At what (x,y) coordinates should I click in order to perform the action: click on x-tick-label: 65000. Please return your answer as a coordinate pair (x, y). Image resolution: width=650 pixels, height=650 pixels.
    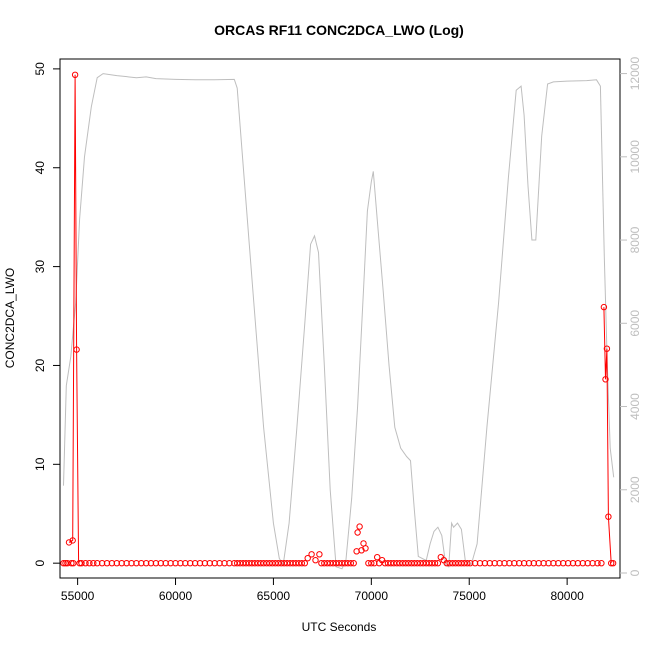
    Looking at the image, I should click on (274, 596).